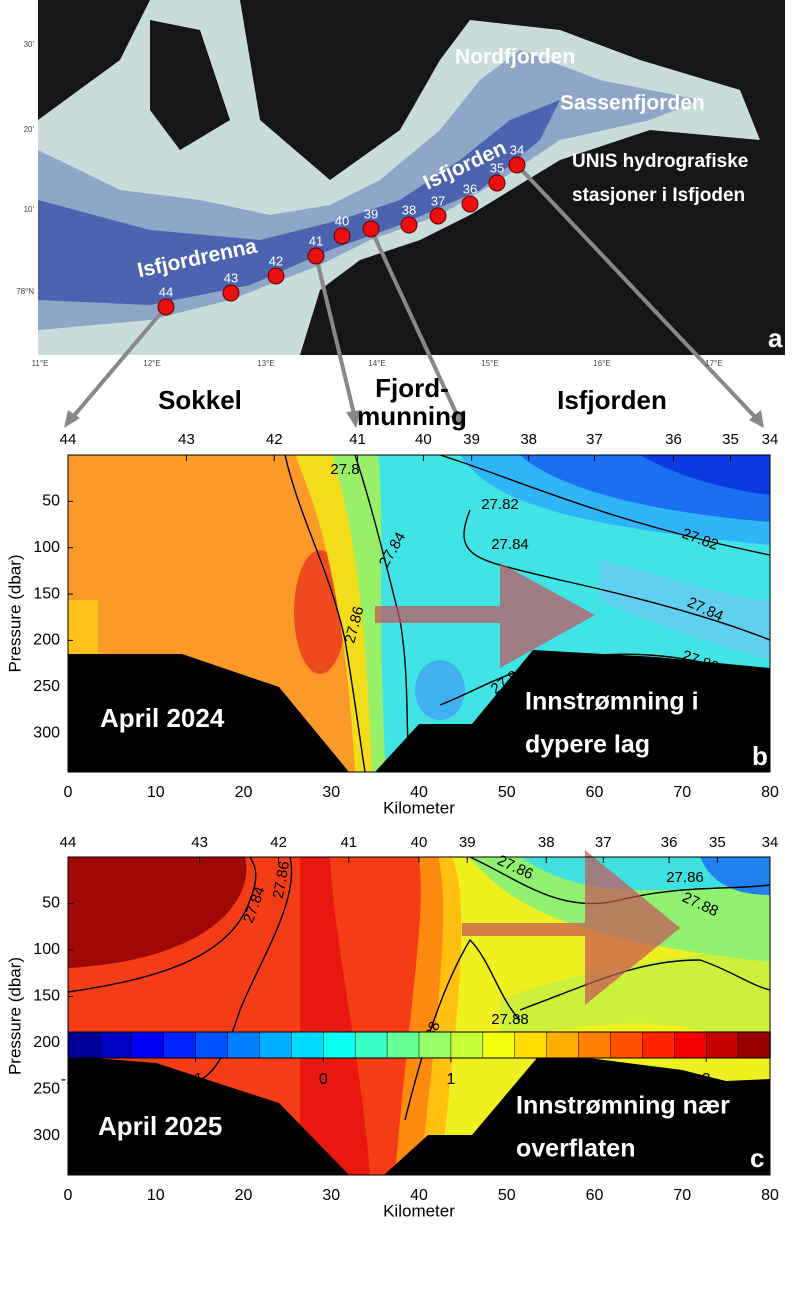 The height and width of the screenshot is (1293, 800). What do you see at coordinates (757, 1158) in the screenshot?
I see `panel-label: c` at bounding box center [757, 1158].